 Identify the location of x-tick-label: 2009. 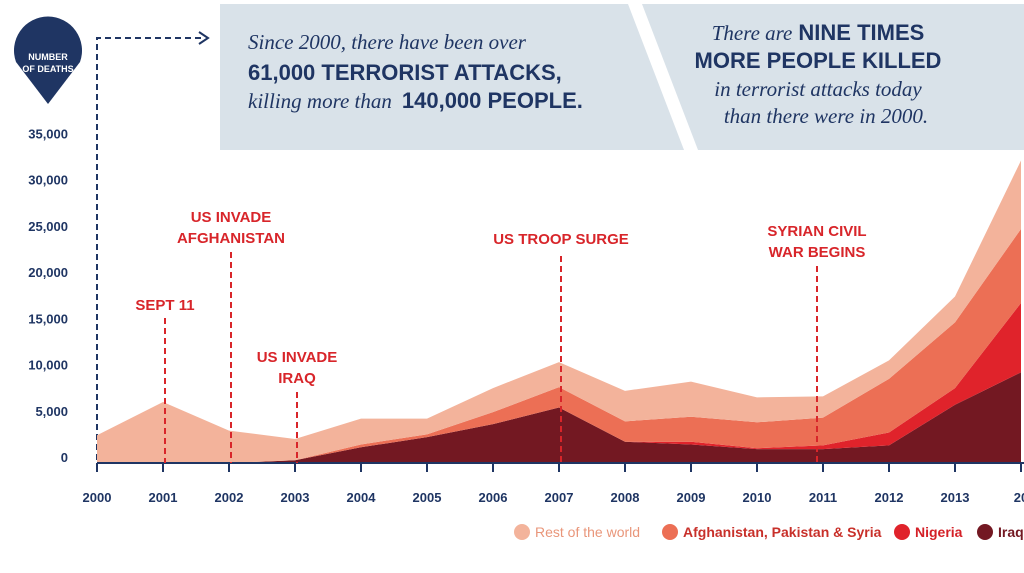
(691, 497).